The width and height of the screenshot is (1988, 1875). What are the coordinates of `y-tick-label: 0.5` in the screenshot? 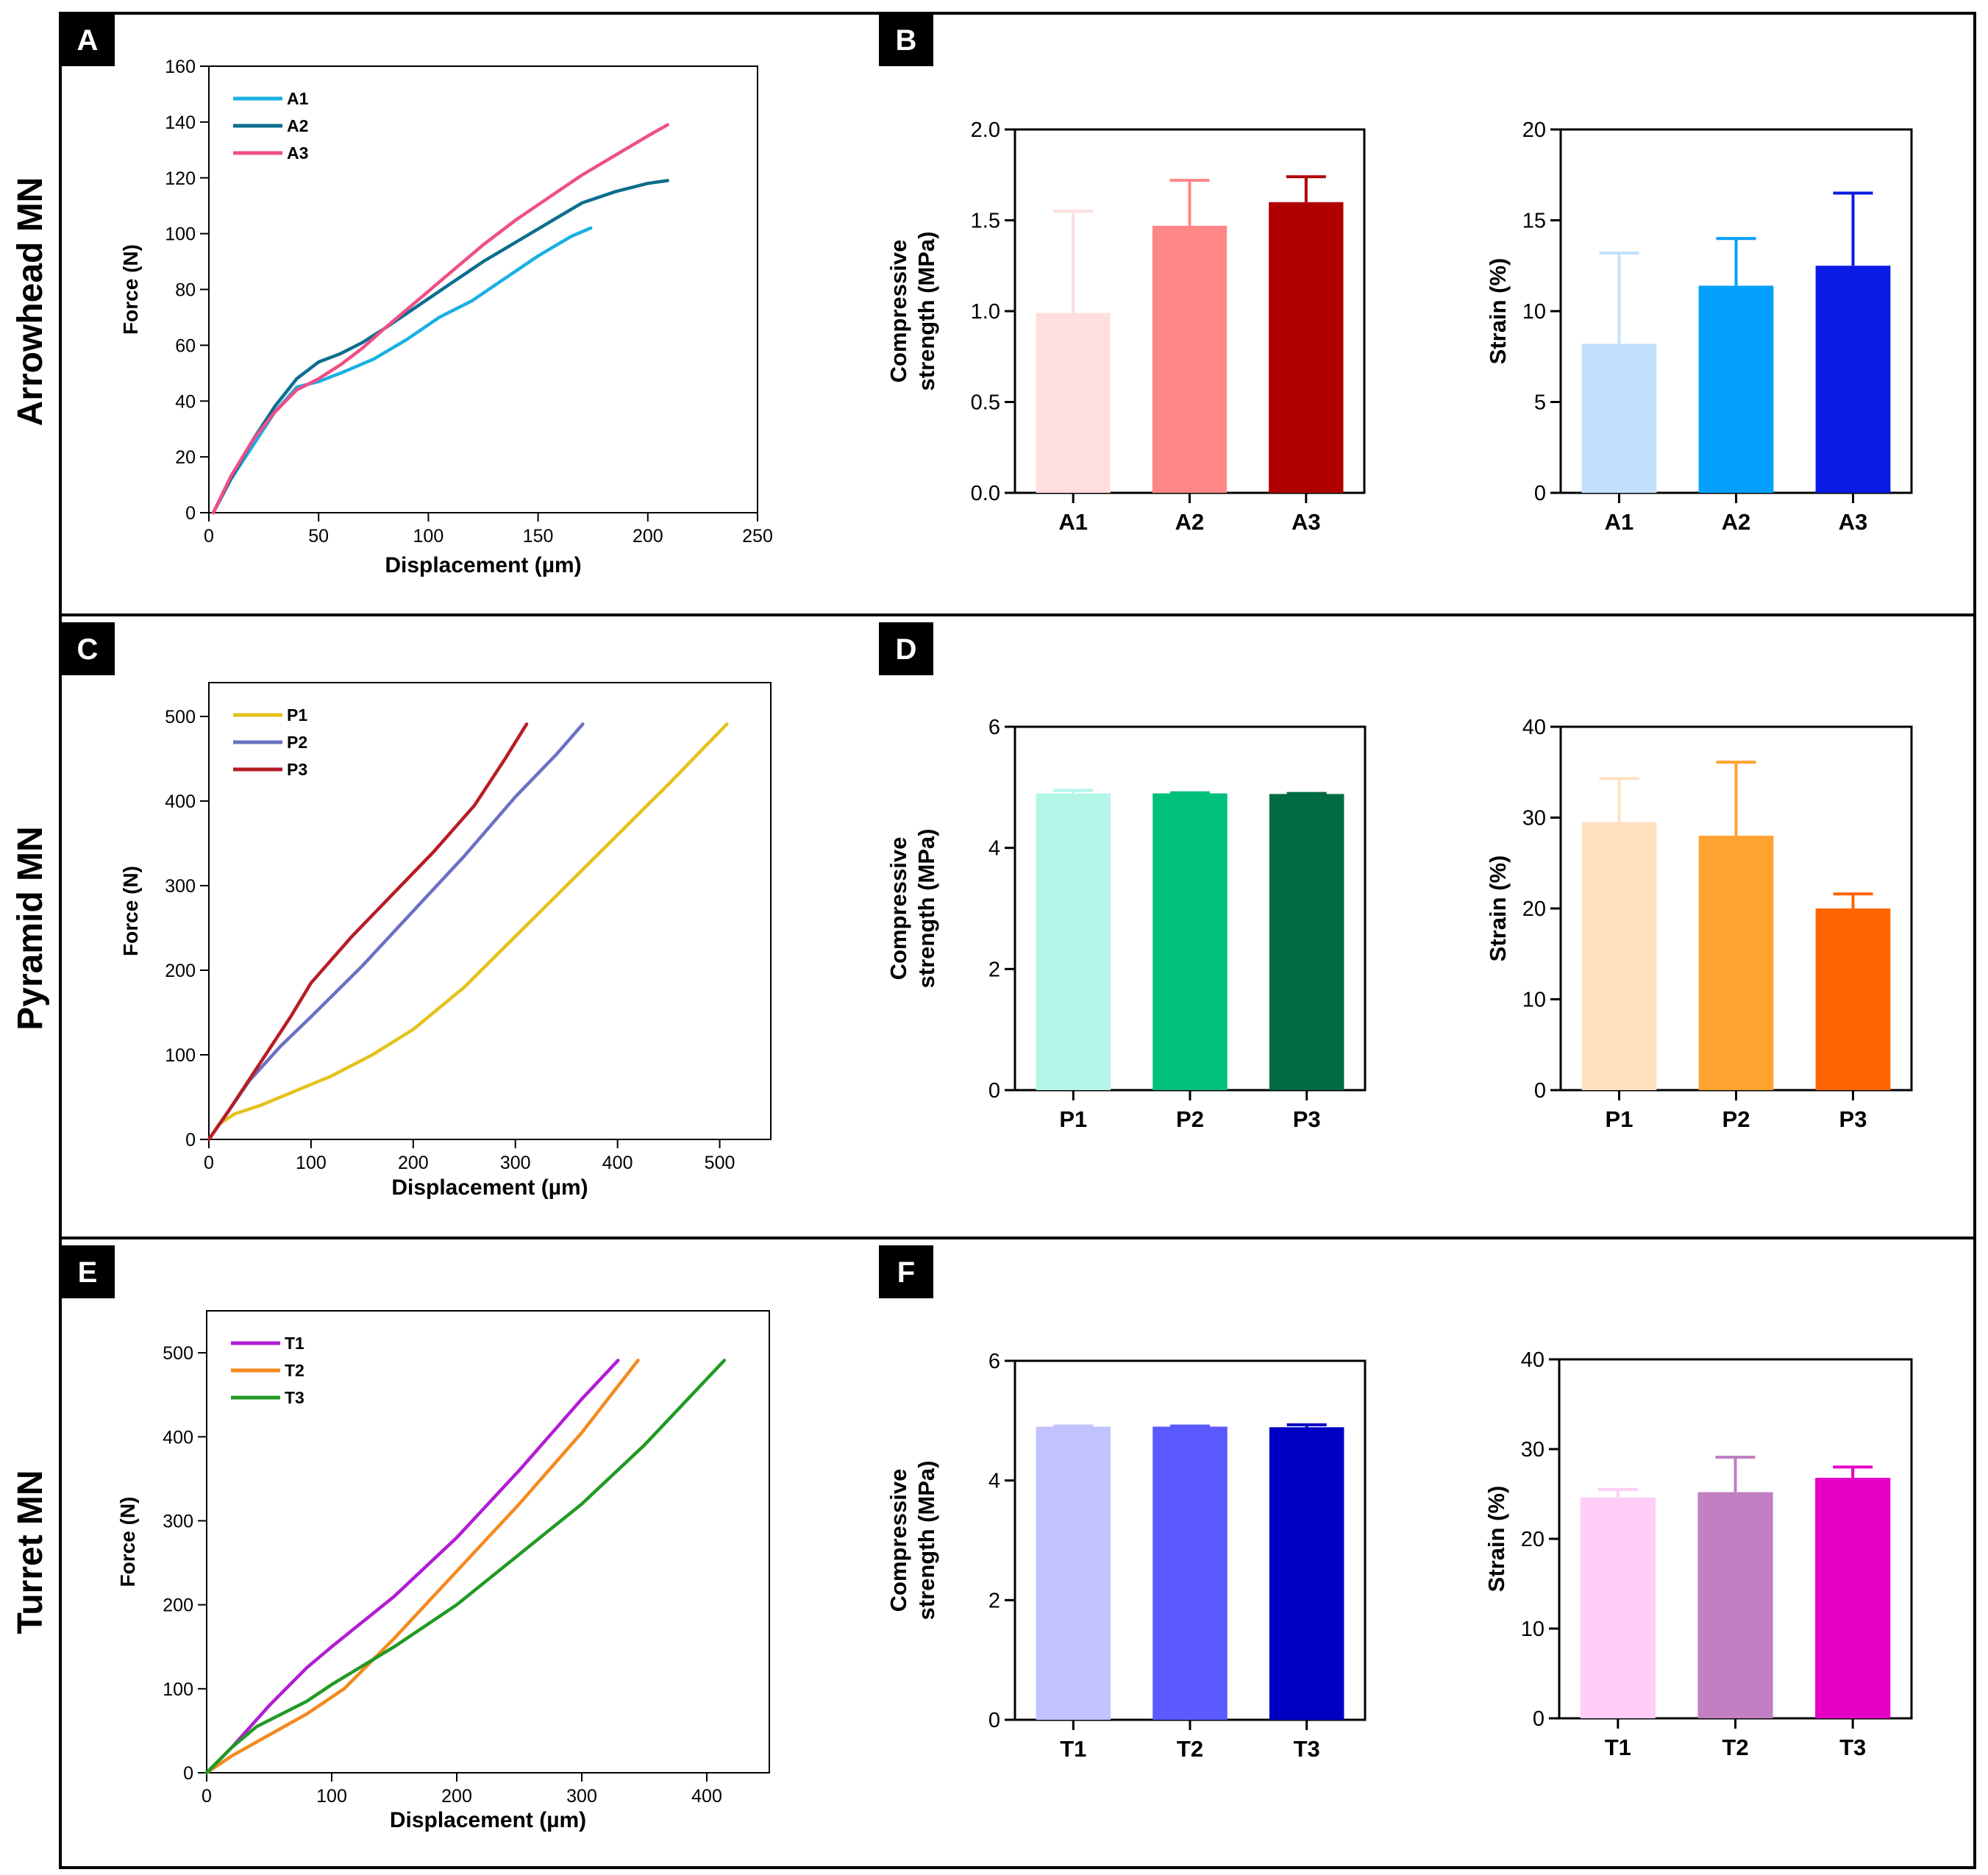 It's located at (986, 403).